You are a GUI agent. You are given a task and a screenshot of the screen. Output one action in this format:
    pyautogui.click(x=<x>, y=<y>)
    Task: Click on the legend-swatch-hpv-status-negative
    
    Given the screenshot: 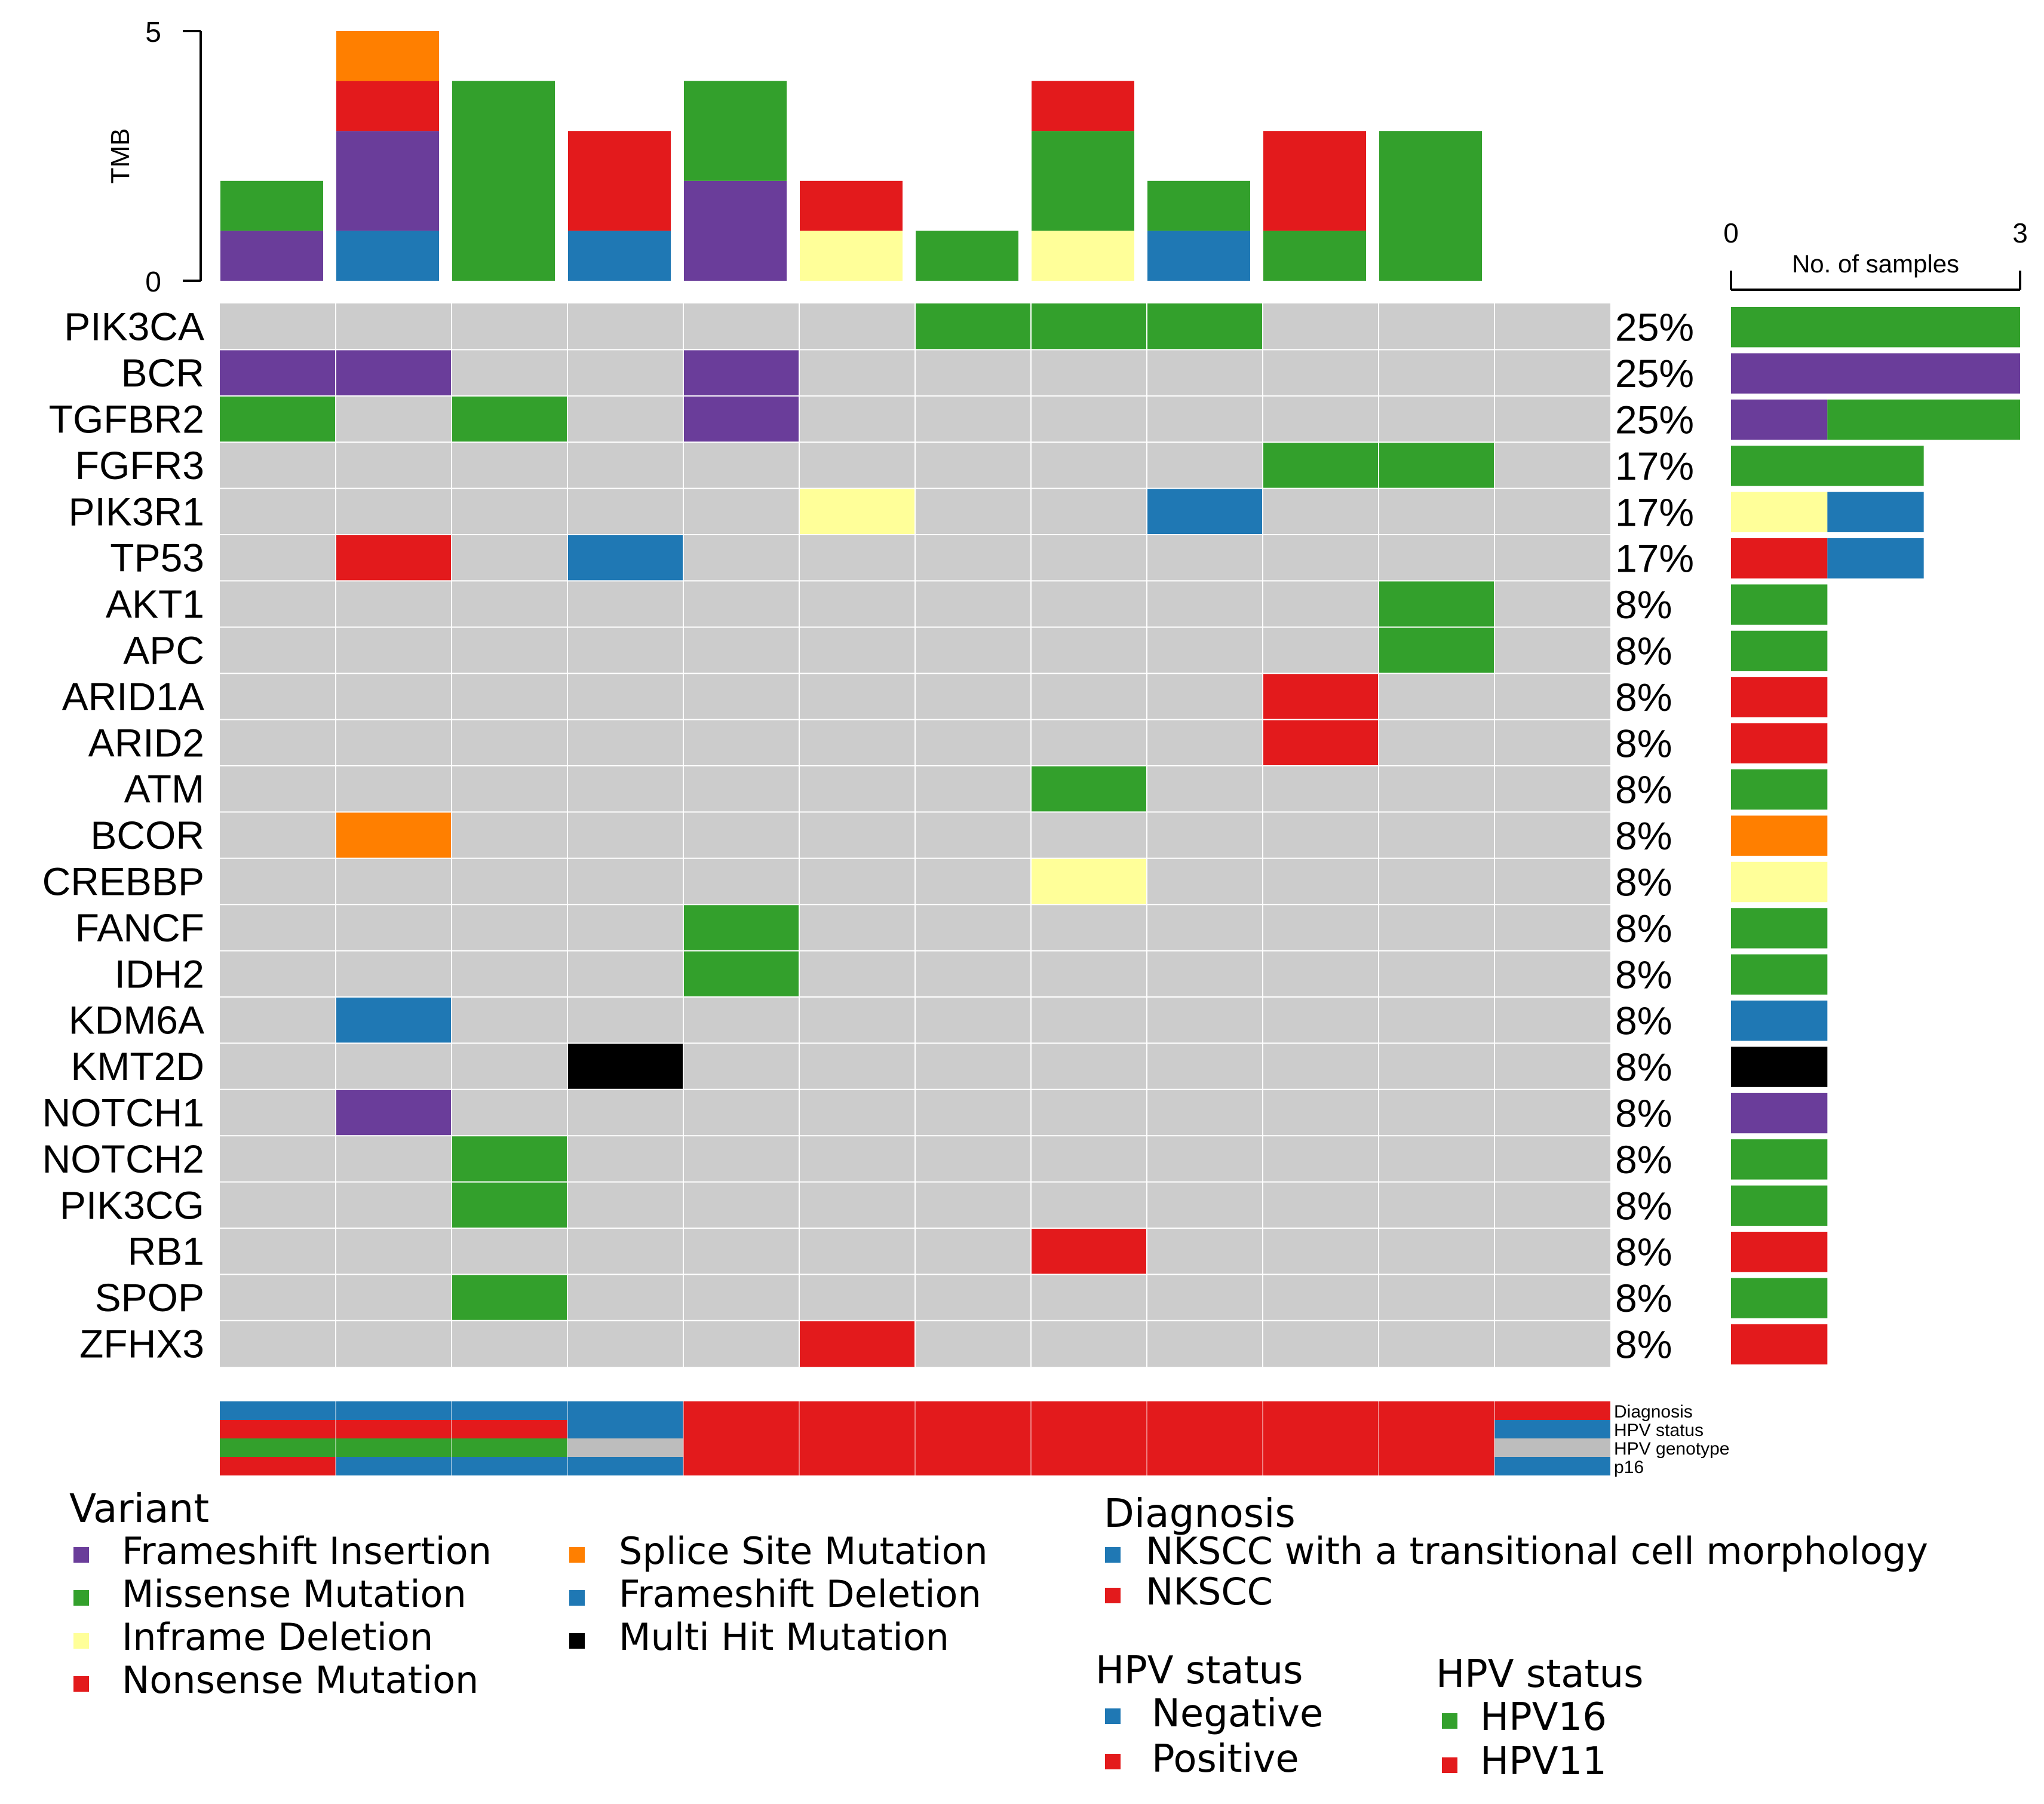 What is the action you would take?
    pyautogui.click(x=1113, y=1716)
    